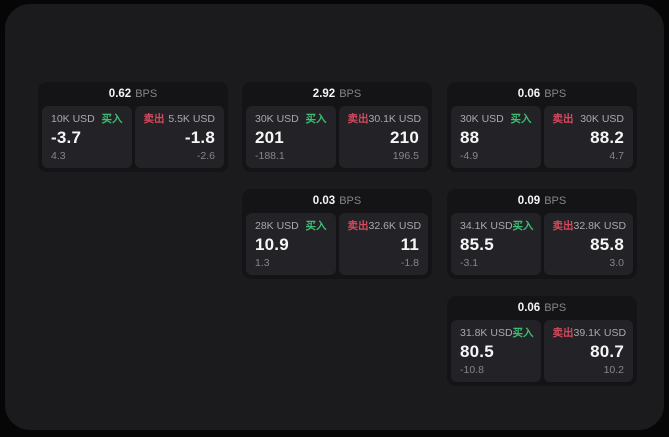 This screenshot has width=669, height=437. I want to click on buy-delta: 1.3, so click(262, 263).